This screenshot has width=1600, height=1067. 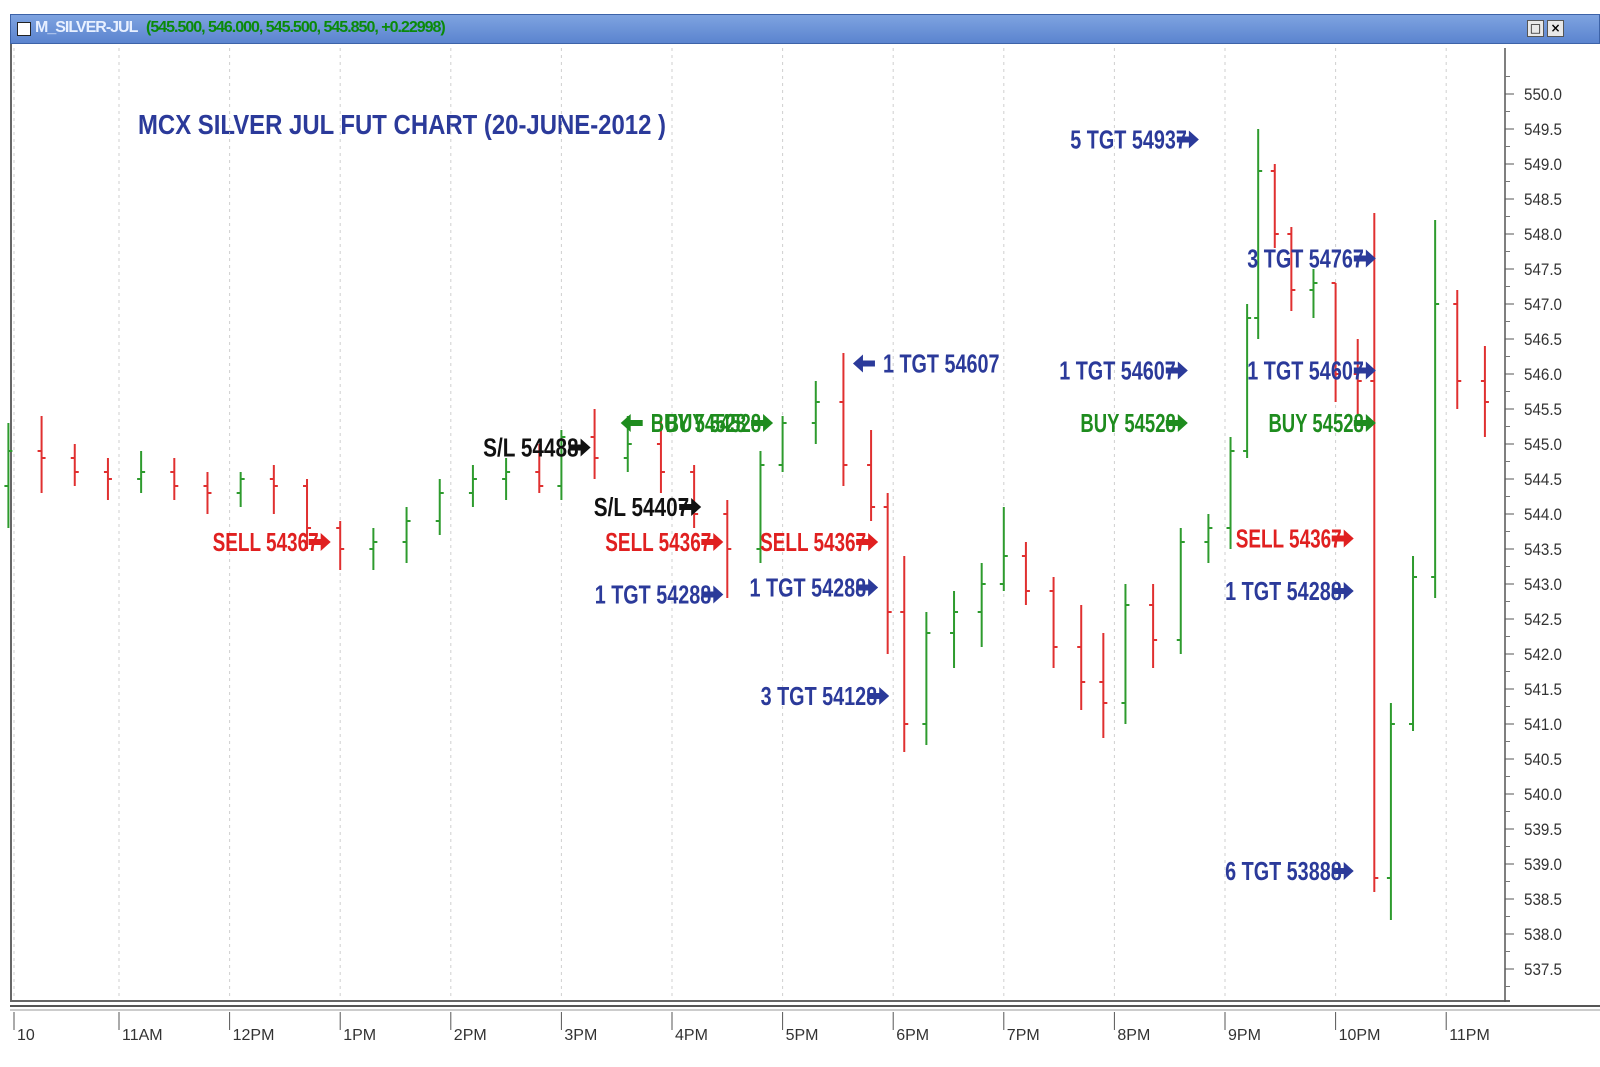 What do you see at coordinates (1555, 28) in the screenshot?
I see `close-icon: ×` at bounding box center [1555, 28].